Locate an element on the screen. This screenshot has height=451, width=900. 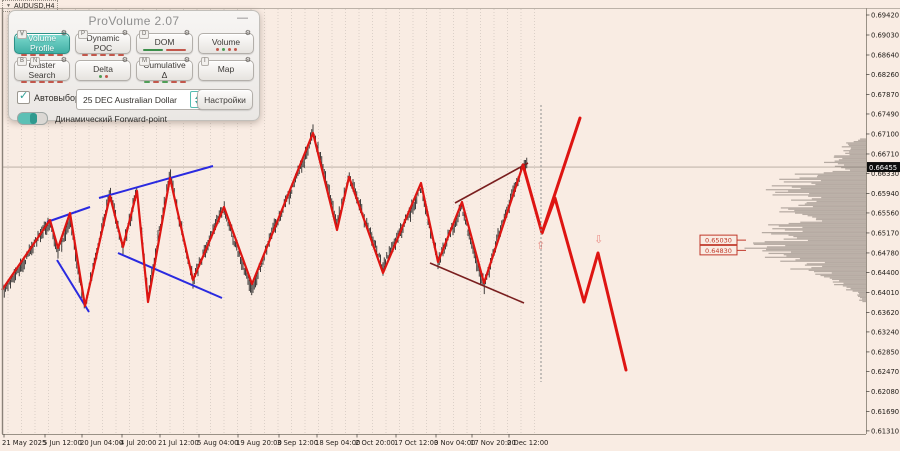
svg-text: 0.64780 is located at coordinates (885, 253).